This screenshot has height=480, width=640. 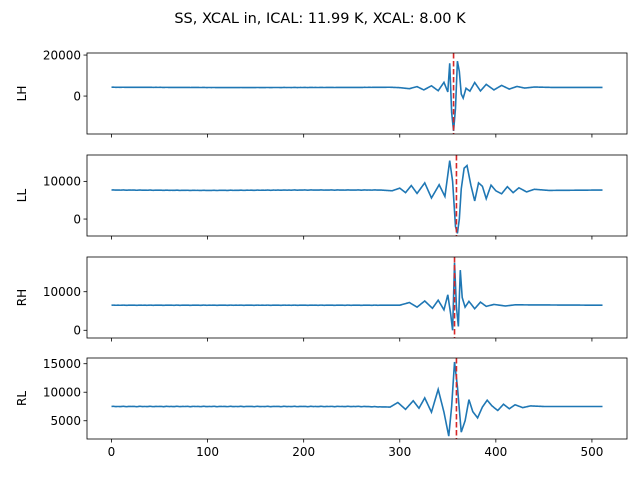 I want to click on y-tick-label: 15000, so click(x=62, y=364).